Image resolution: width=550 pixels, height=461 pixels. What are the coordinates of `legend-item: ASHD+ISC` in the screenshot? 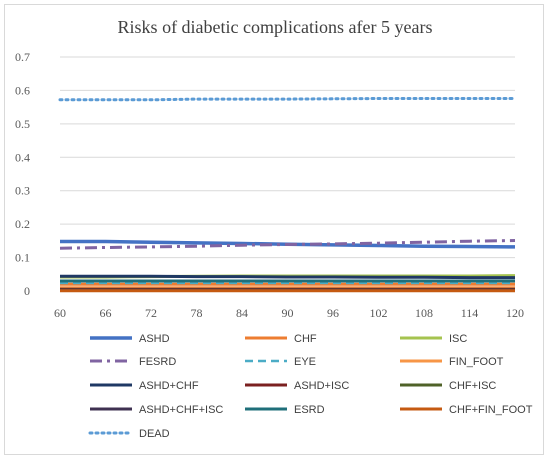 It's located at (297, 386).